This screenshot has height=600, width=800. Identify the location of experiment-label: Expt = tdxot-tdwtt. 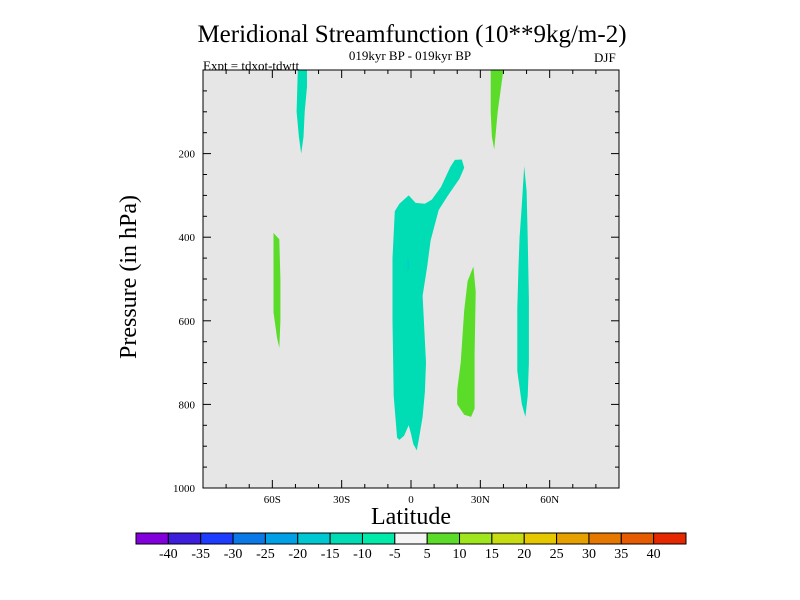
(251, 65).